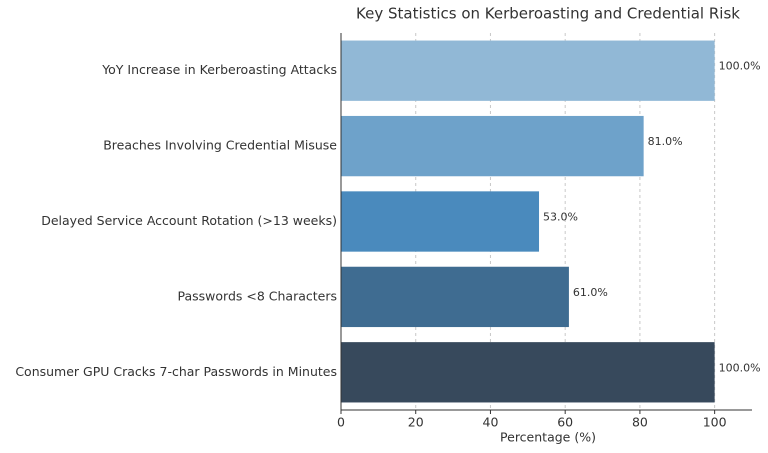 The height and width of the screenshot is (453, 768). Describe the element at coordinates (416, 422) in the screenshot. I see `x-tick-label: 20` at that location.